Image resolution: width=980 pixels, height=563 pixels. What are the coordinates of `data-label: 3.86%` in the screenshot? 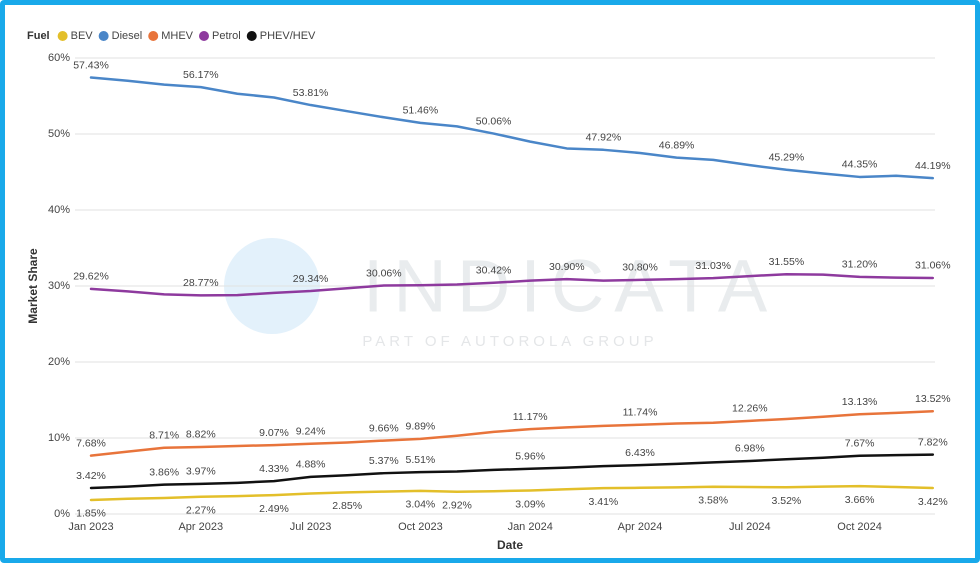 It's located at (164, 472).